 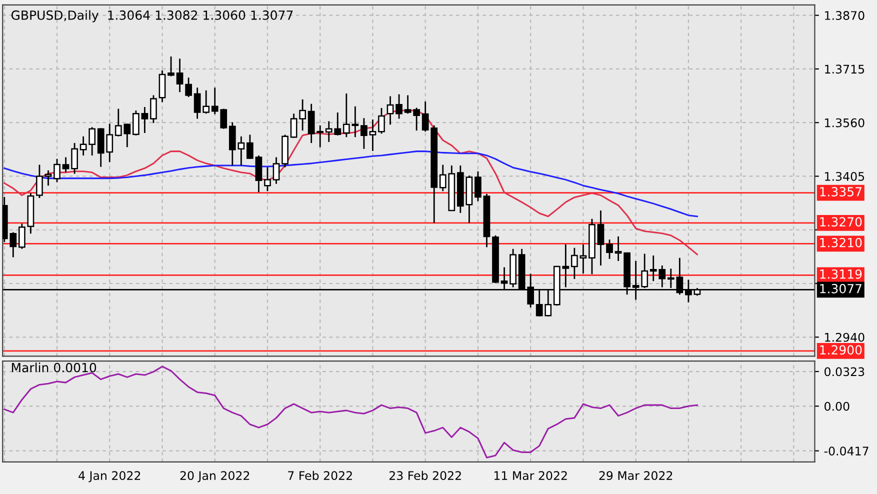 I want to click on ref-line-label: 1.3077, so click(x=841, y=289).